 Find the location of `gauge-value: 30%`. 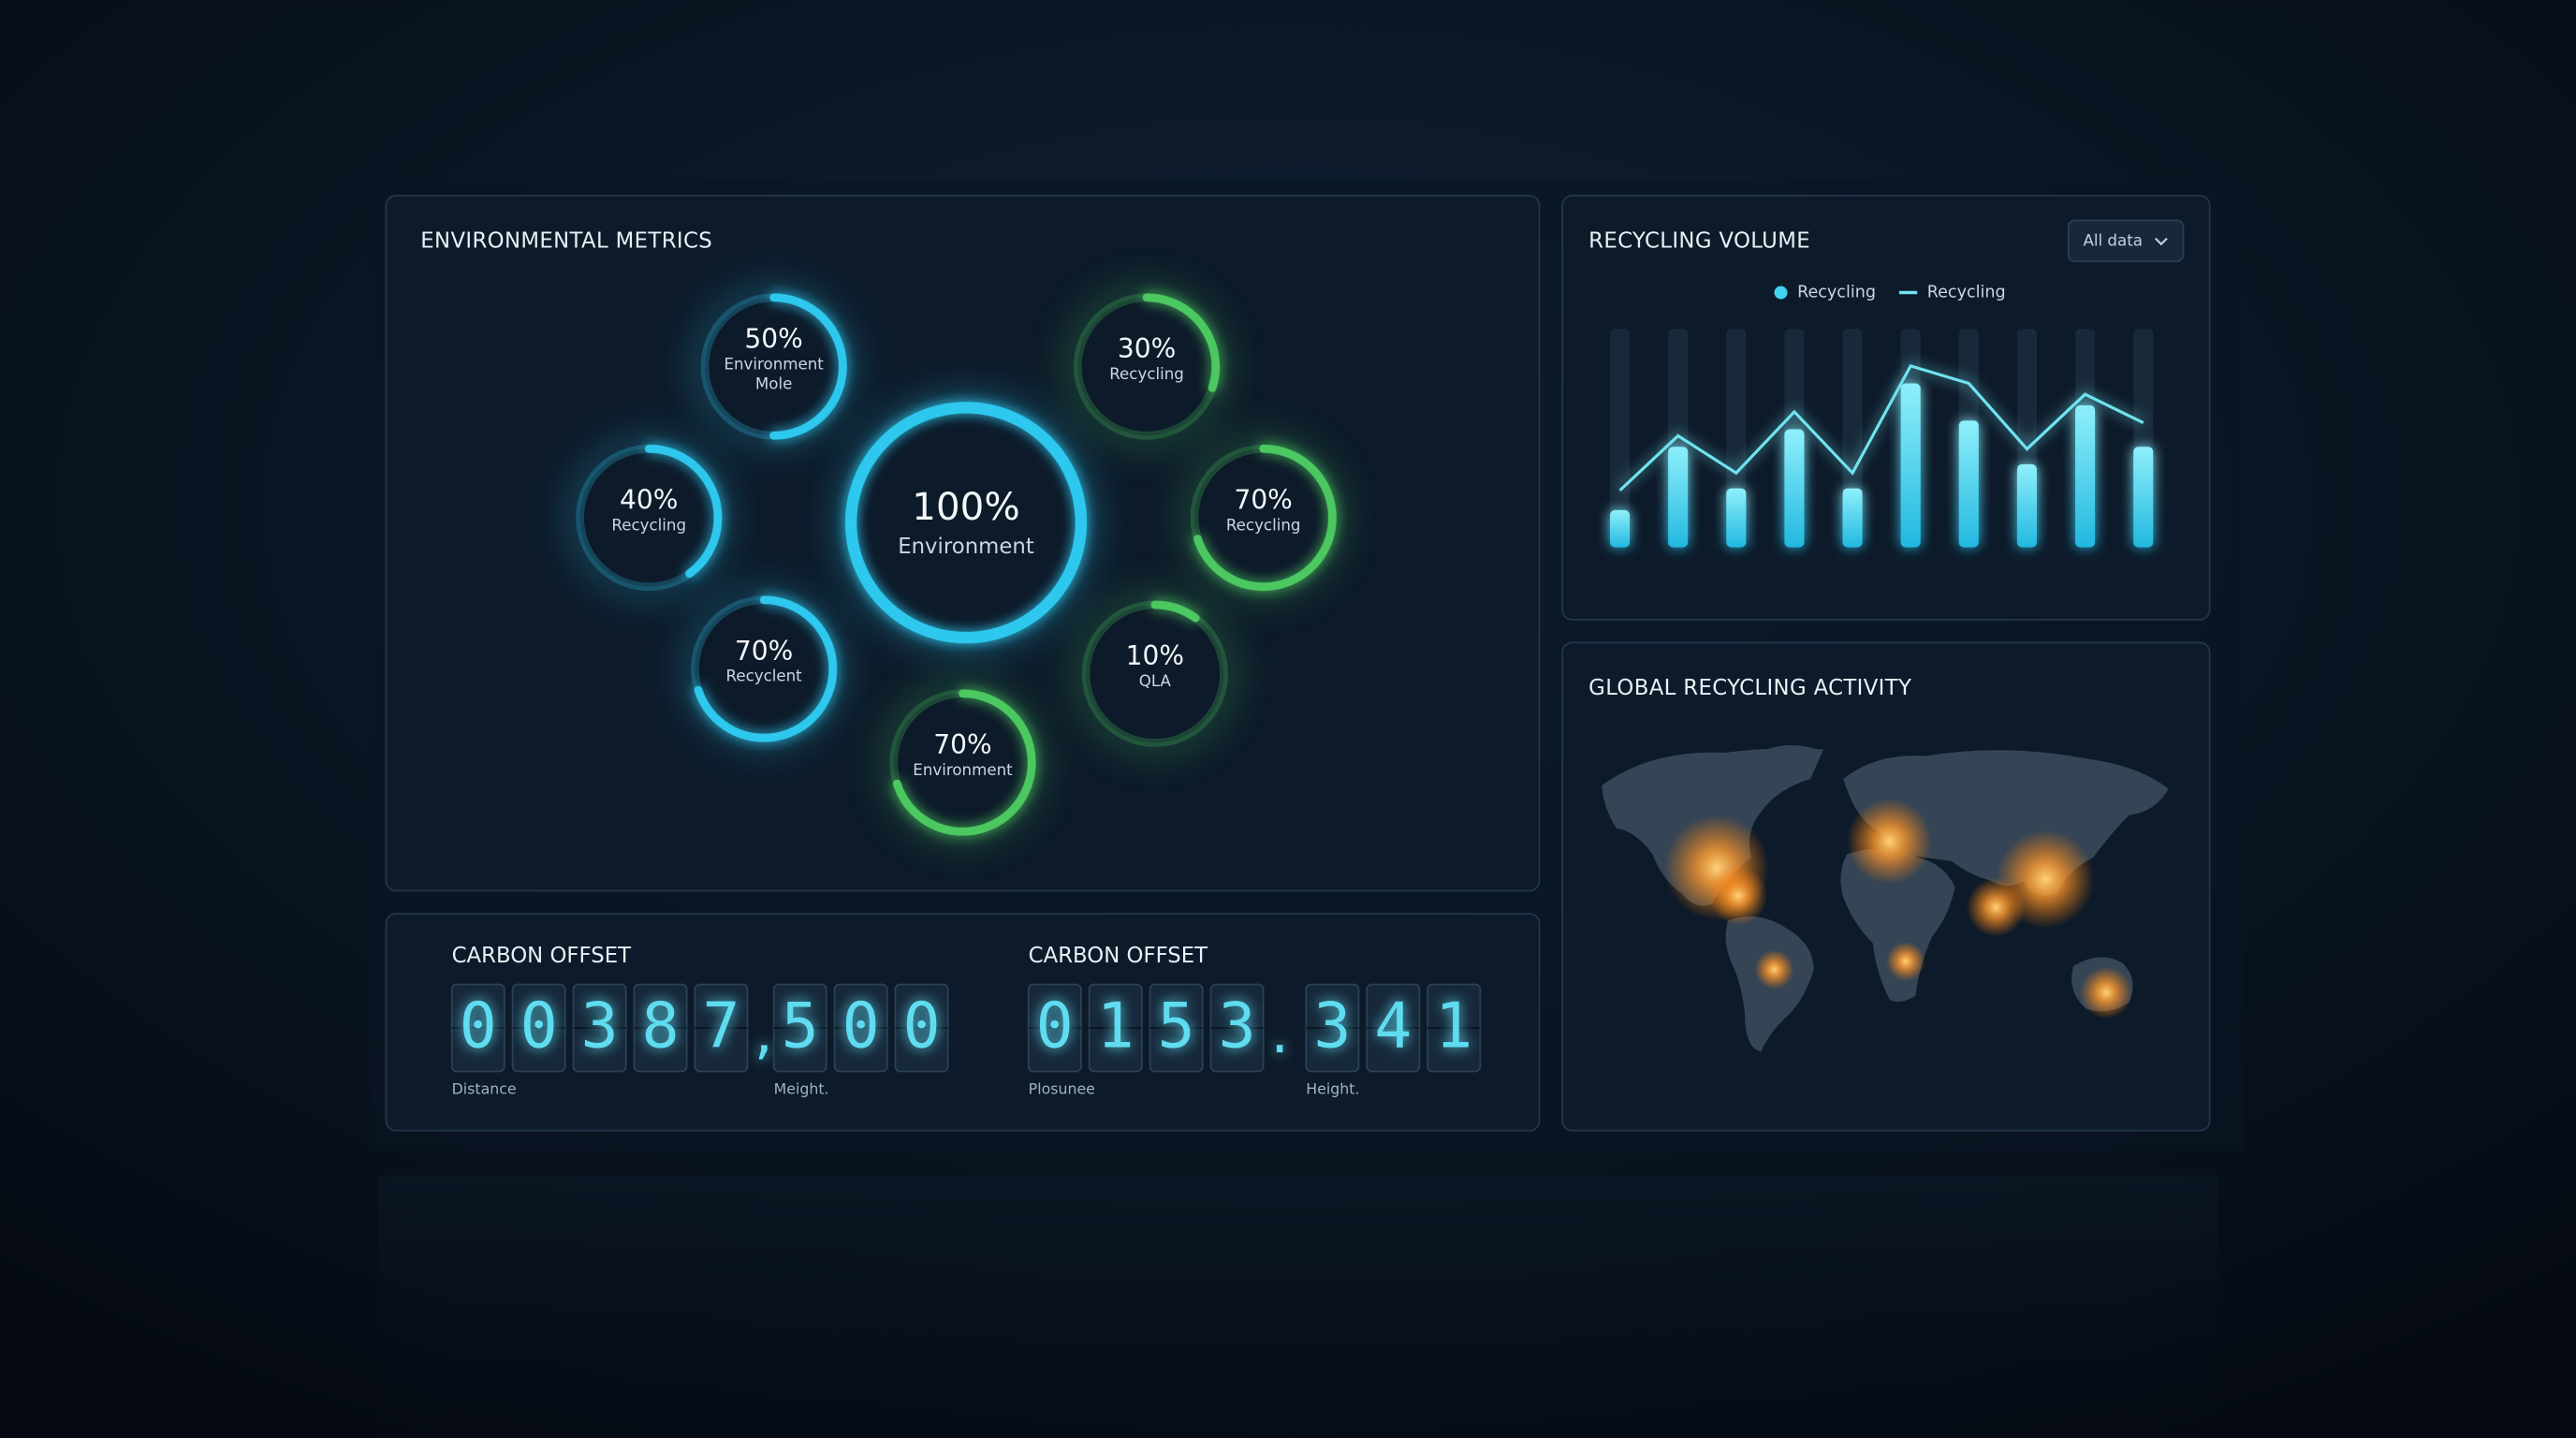

gauge-value: 30% is located at coordinates (1147, 348).